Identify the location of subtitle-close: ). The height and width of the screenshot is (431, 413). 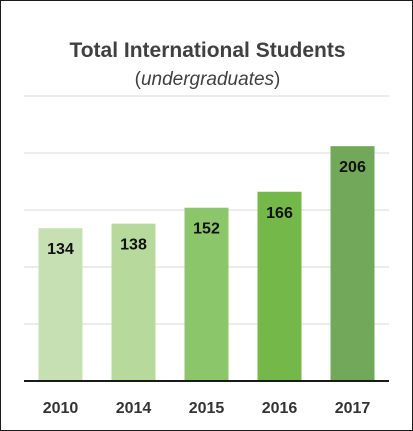
(277, 79).